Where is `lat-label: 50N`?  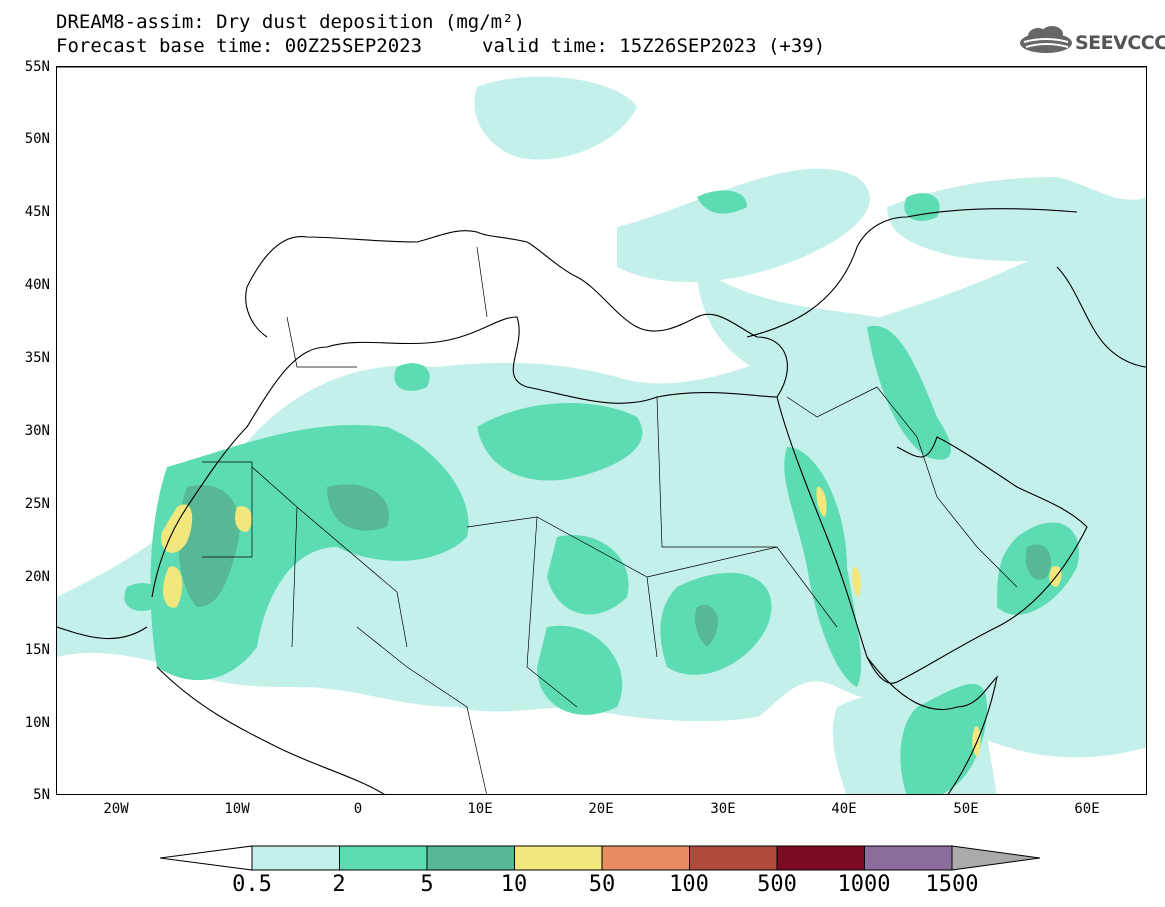
lat-label: 50N is located at coordinates (37, 139).